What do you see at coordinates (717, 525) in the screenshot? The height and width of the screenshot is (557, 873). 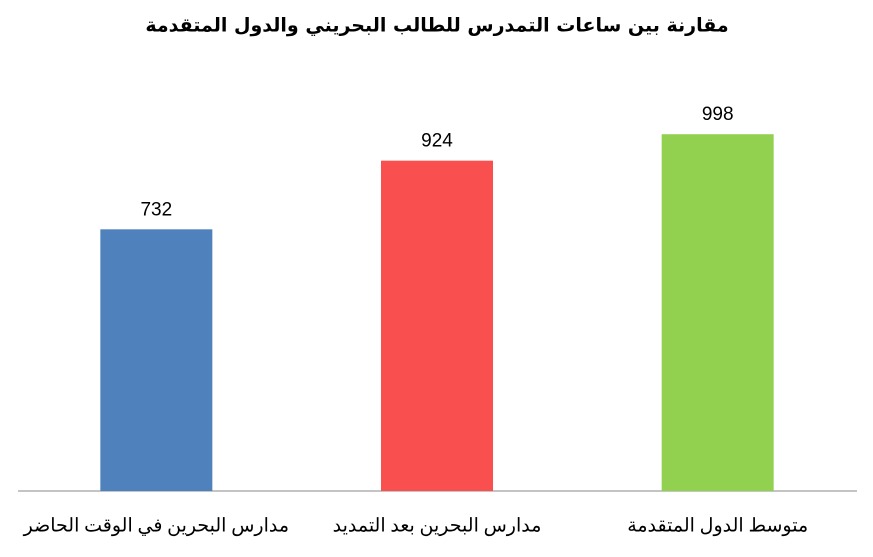 I see `x-tick-label: متوسط الدول المتقدمة` at bounding box center [717, 525].